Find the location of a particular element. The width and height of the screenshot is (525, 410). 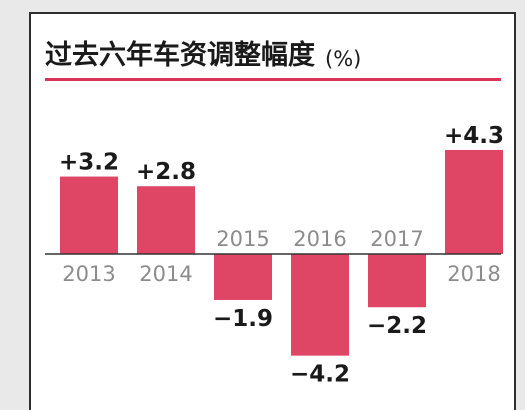

year-label-2015: 2015 is located at coordinates (242, 239).